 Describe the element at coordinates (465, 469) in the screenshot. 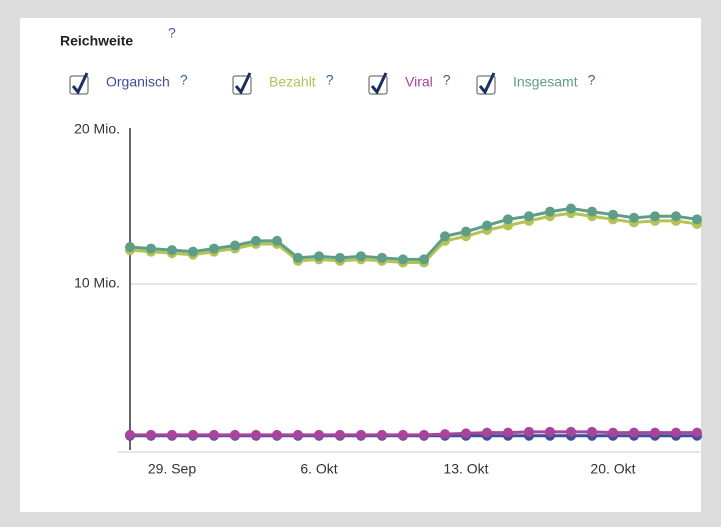

I see `x-tick-label: 13. Okt` at that location.